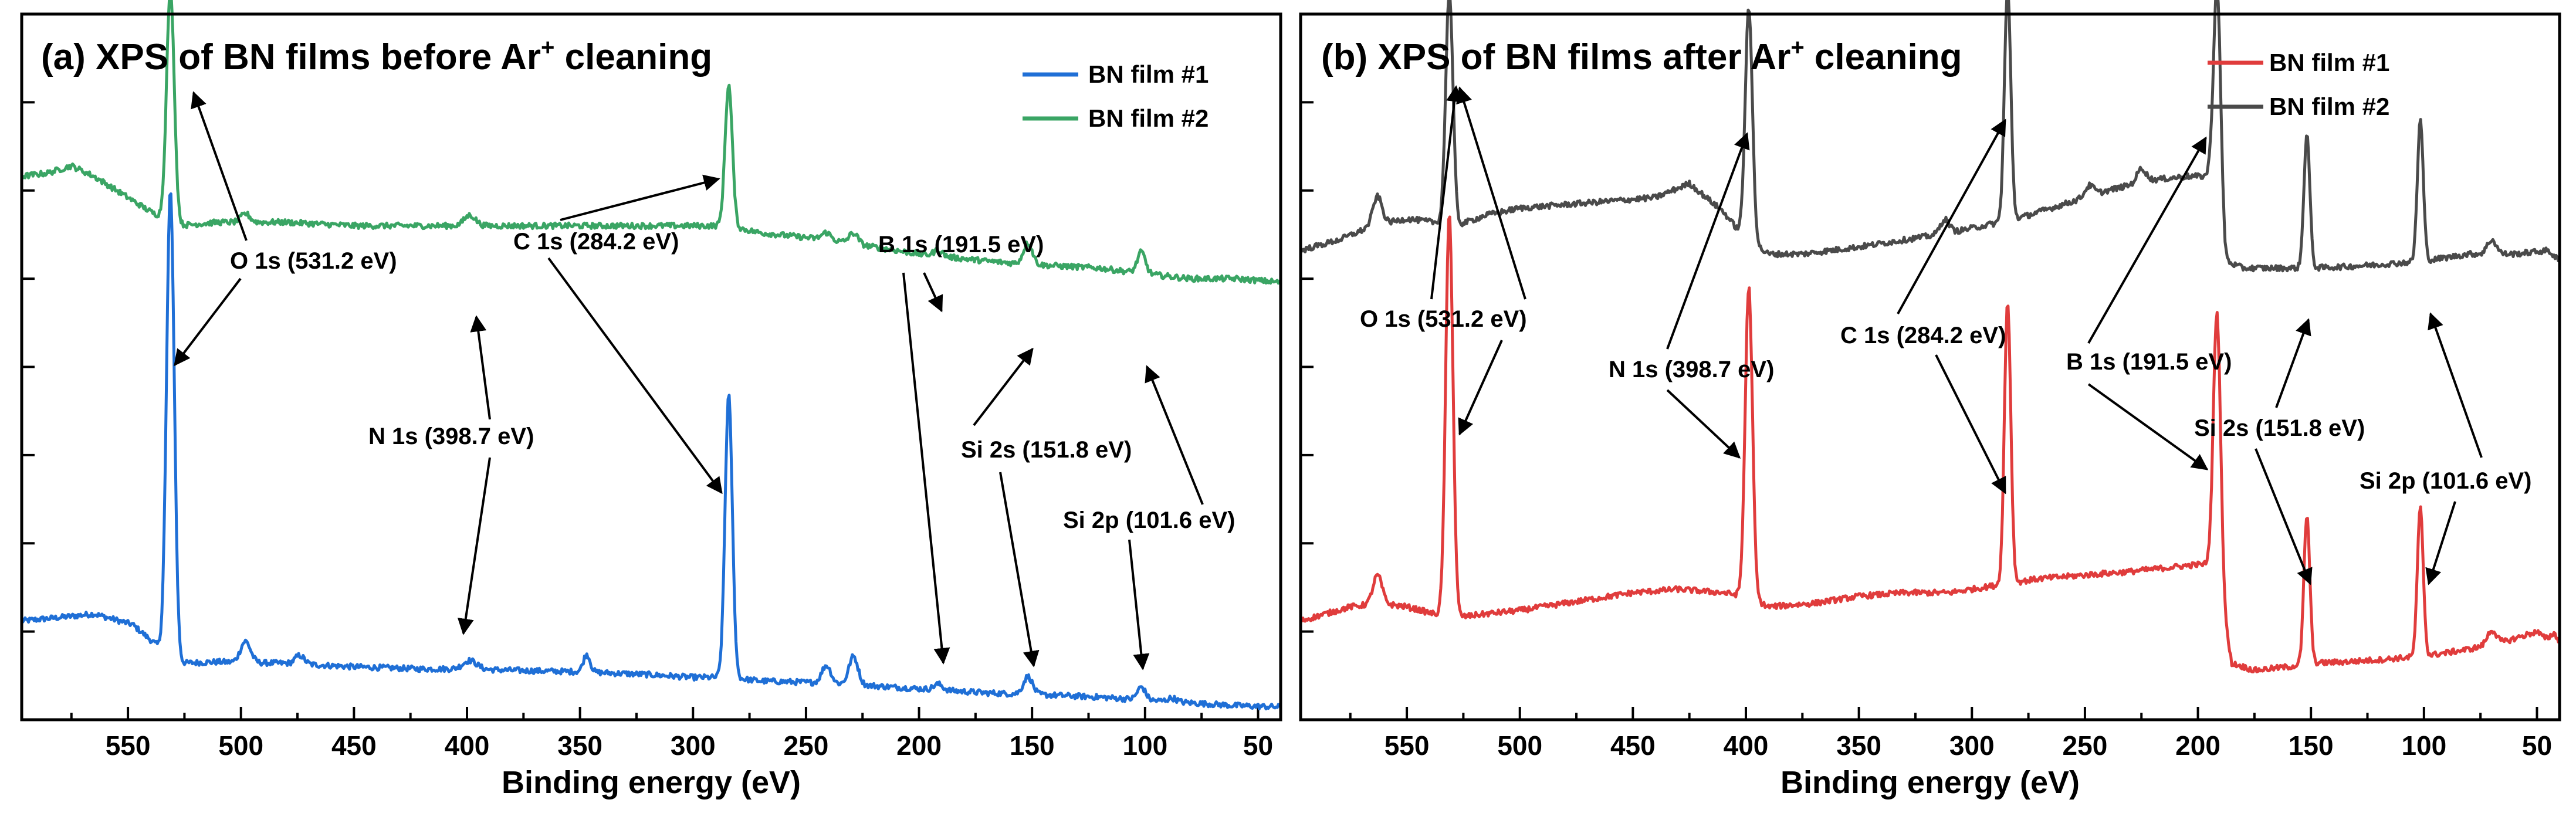 Image resolution: width=2576 pixels, height=813 pixels. I want to click on panel-a-legend: BN film #1 BN film #2, so click(1116, 96).